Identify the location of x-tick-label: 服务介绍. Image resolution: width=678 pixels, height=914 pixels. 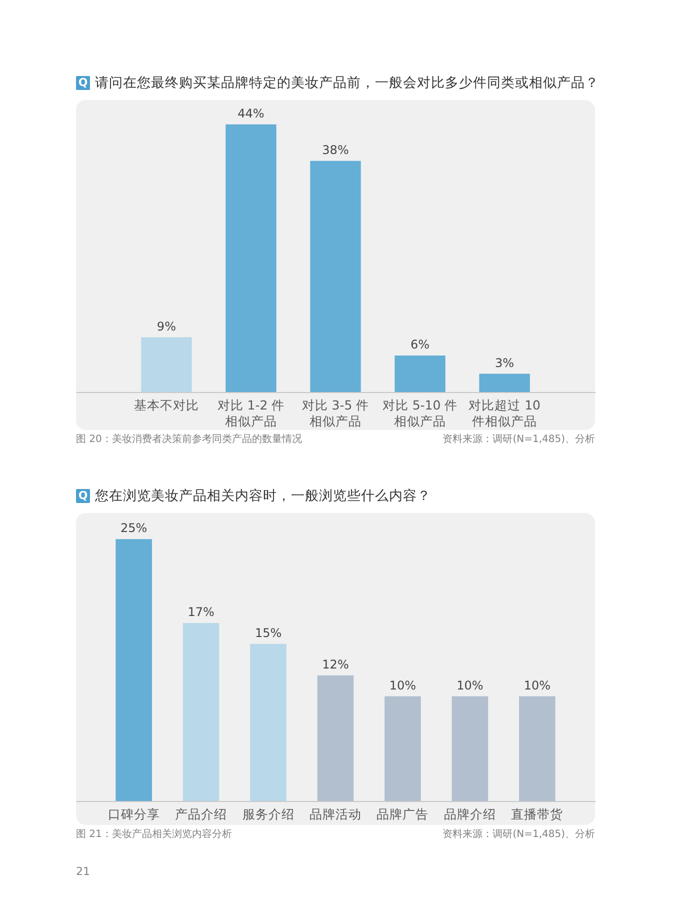
(268, 814).